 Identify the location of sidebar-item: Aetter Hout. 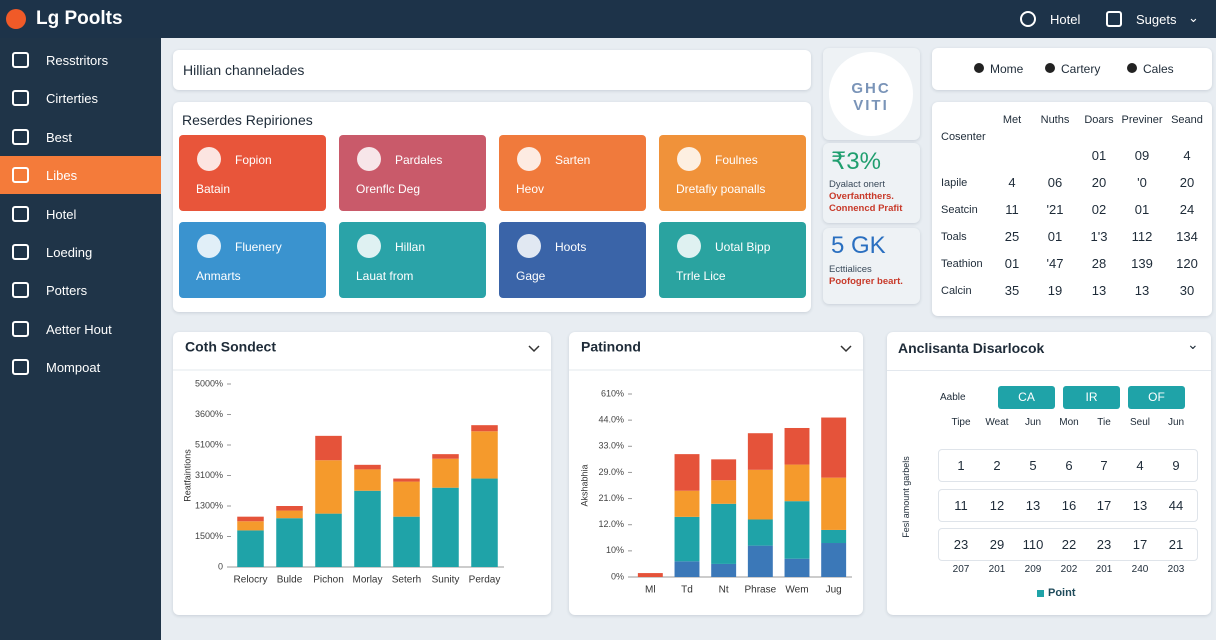
(80, 329).